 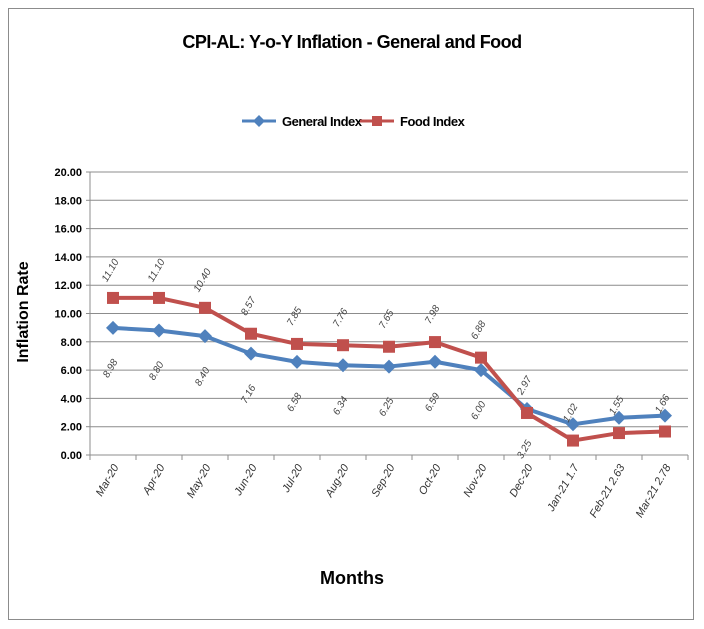 I want to click on data-label: 8.57, so click(x=248, y=306).